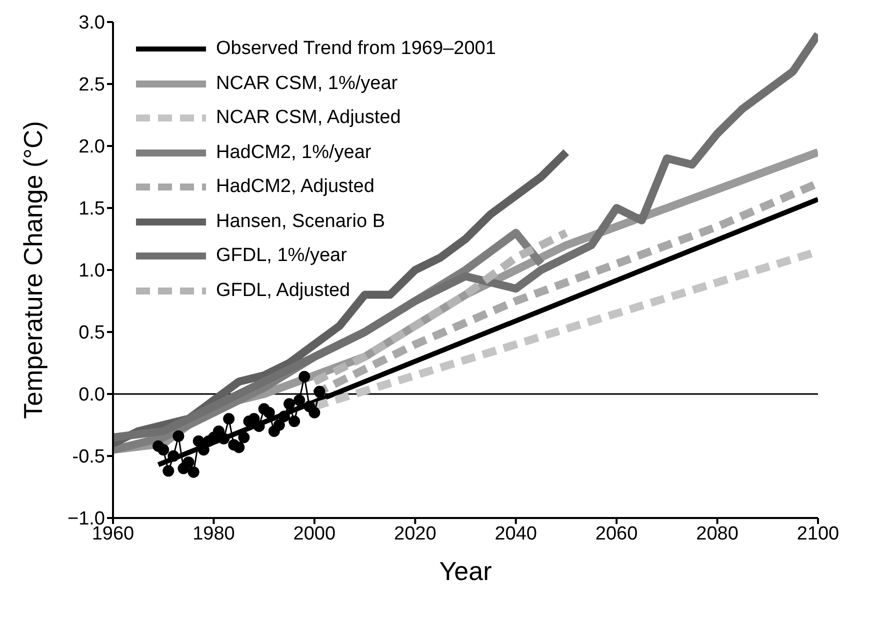 The image size is (871, 617). Describe the element at coordinates (281, 256) in the screenshot. I see `legend-label: GFDL, 1%/year` at that location.